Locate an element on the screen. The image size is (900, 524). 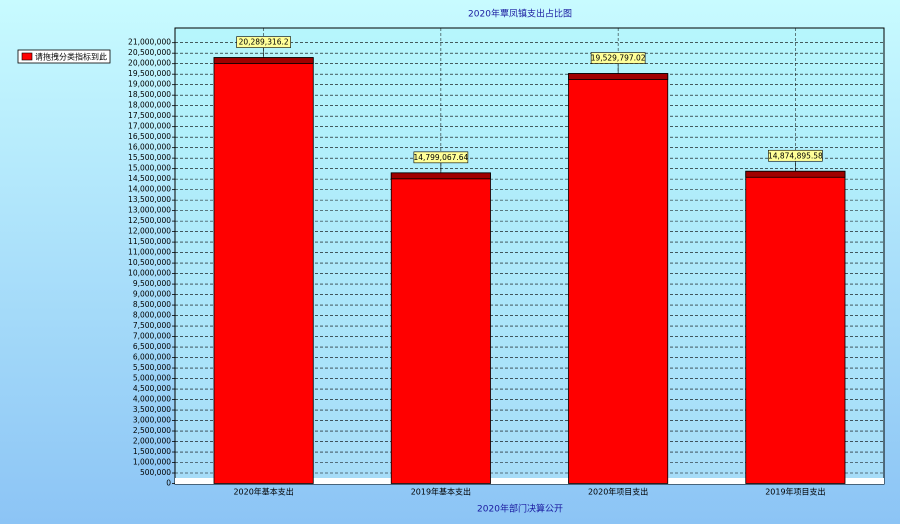
y-tick-label: 13,000,000 is located at coordinates (149, 210).